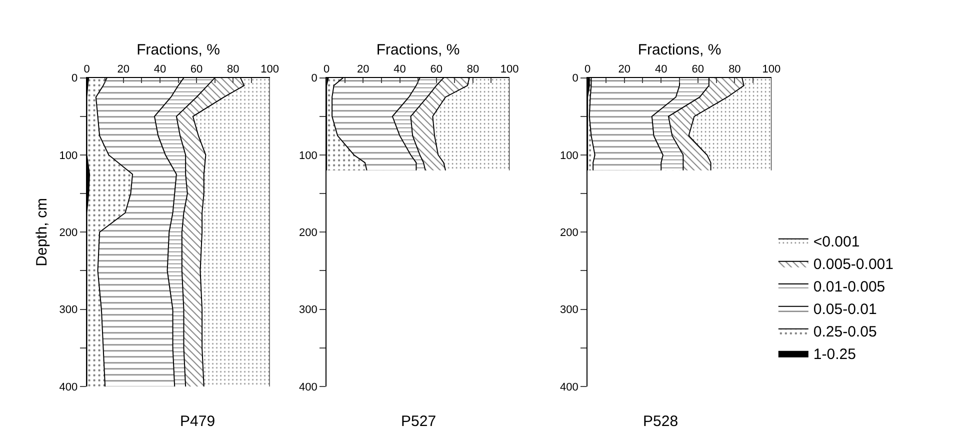 This screenshot has width=975, height=448. What do you see at coordinates (845, 332) in the screenshot?
I see `legend-label: 0.25-0.05` at bounding box center [845, 332].